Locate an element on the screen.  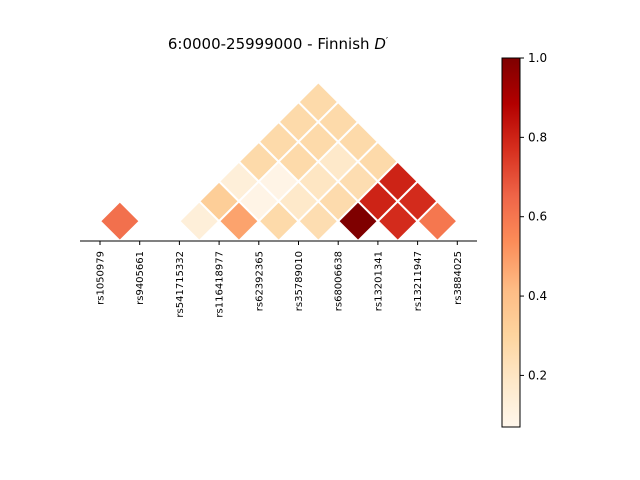
chart-title-prime: ′ is located at coordinates (387, 41).